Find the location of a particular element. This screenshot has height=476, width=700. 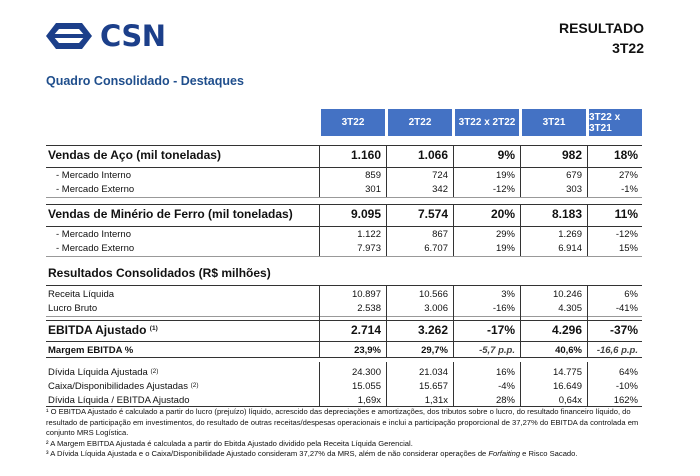

table-row-aco-externo: - Mercado Externo 301 342 -12% 303 -1% is located at coordinates (344, 190).